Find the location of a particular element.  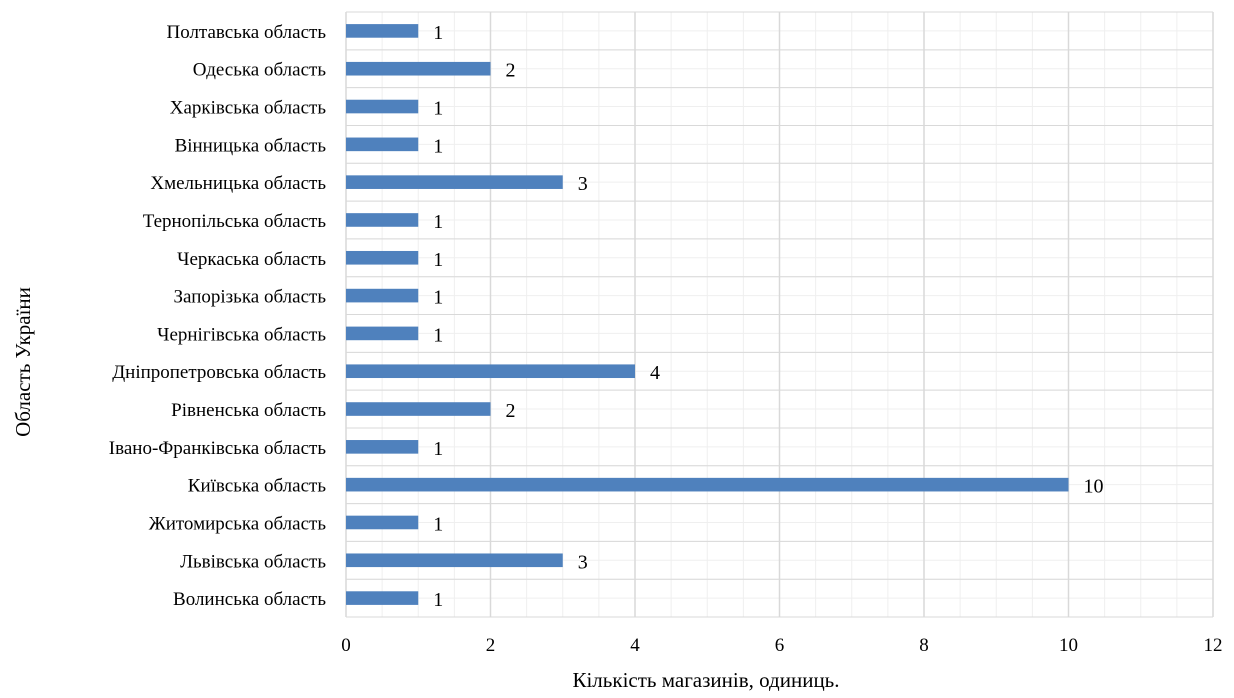

category-label: Волинська область is located at coordinates (249, 599).